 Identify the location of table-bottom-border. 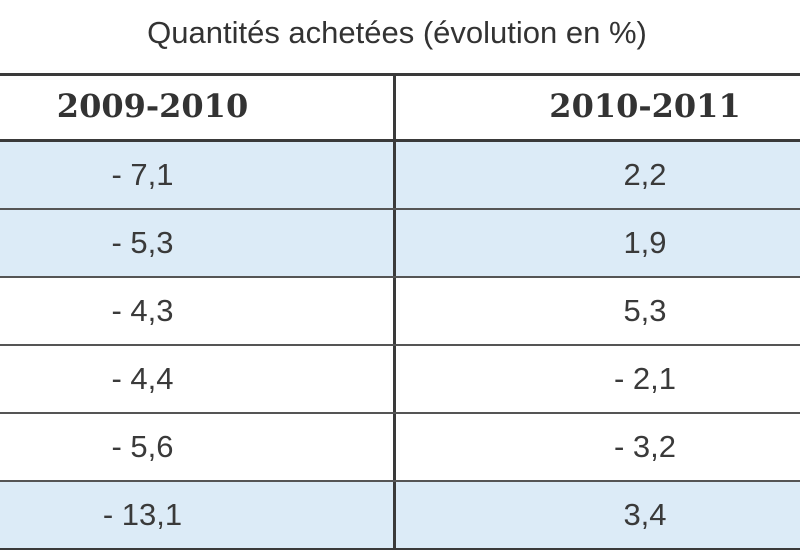
(400, 549).